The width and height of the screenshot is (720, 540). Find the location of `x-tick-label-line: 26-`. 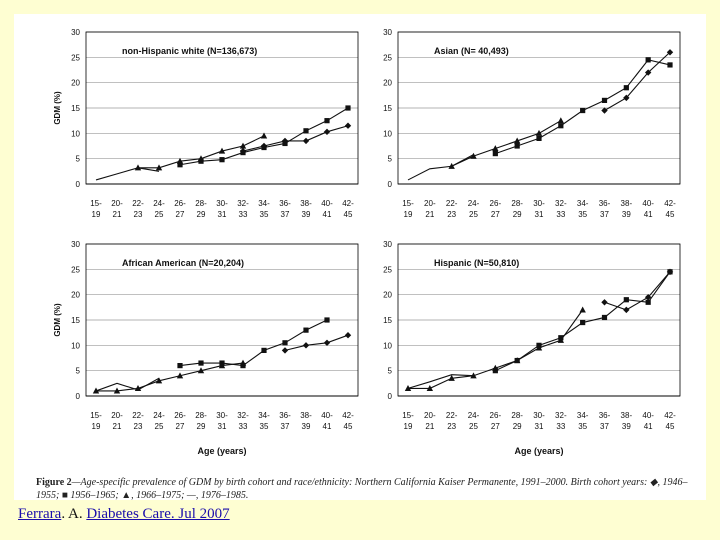

x-tick-label-line: 26- is located at coordinates (180, 415).